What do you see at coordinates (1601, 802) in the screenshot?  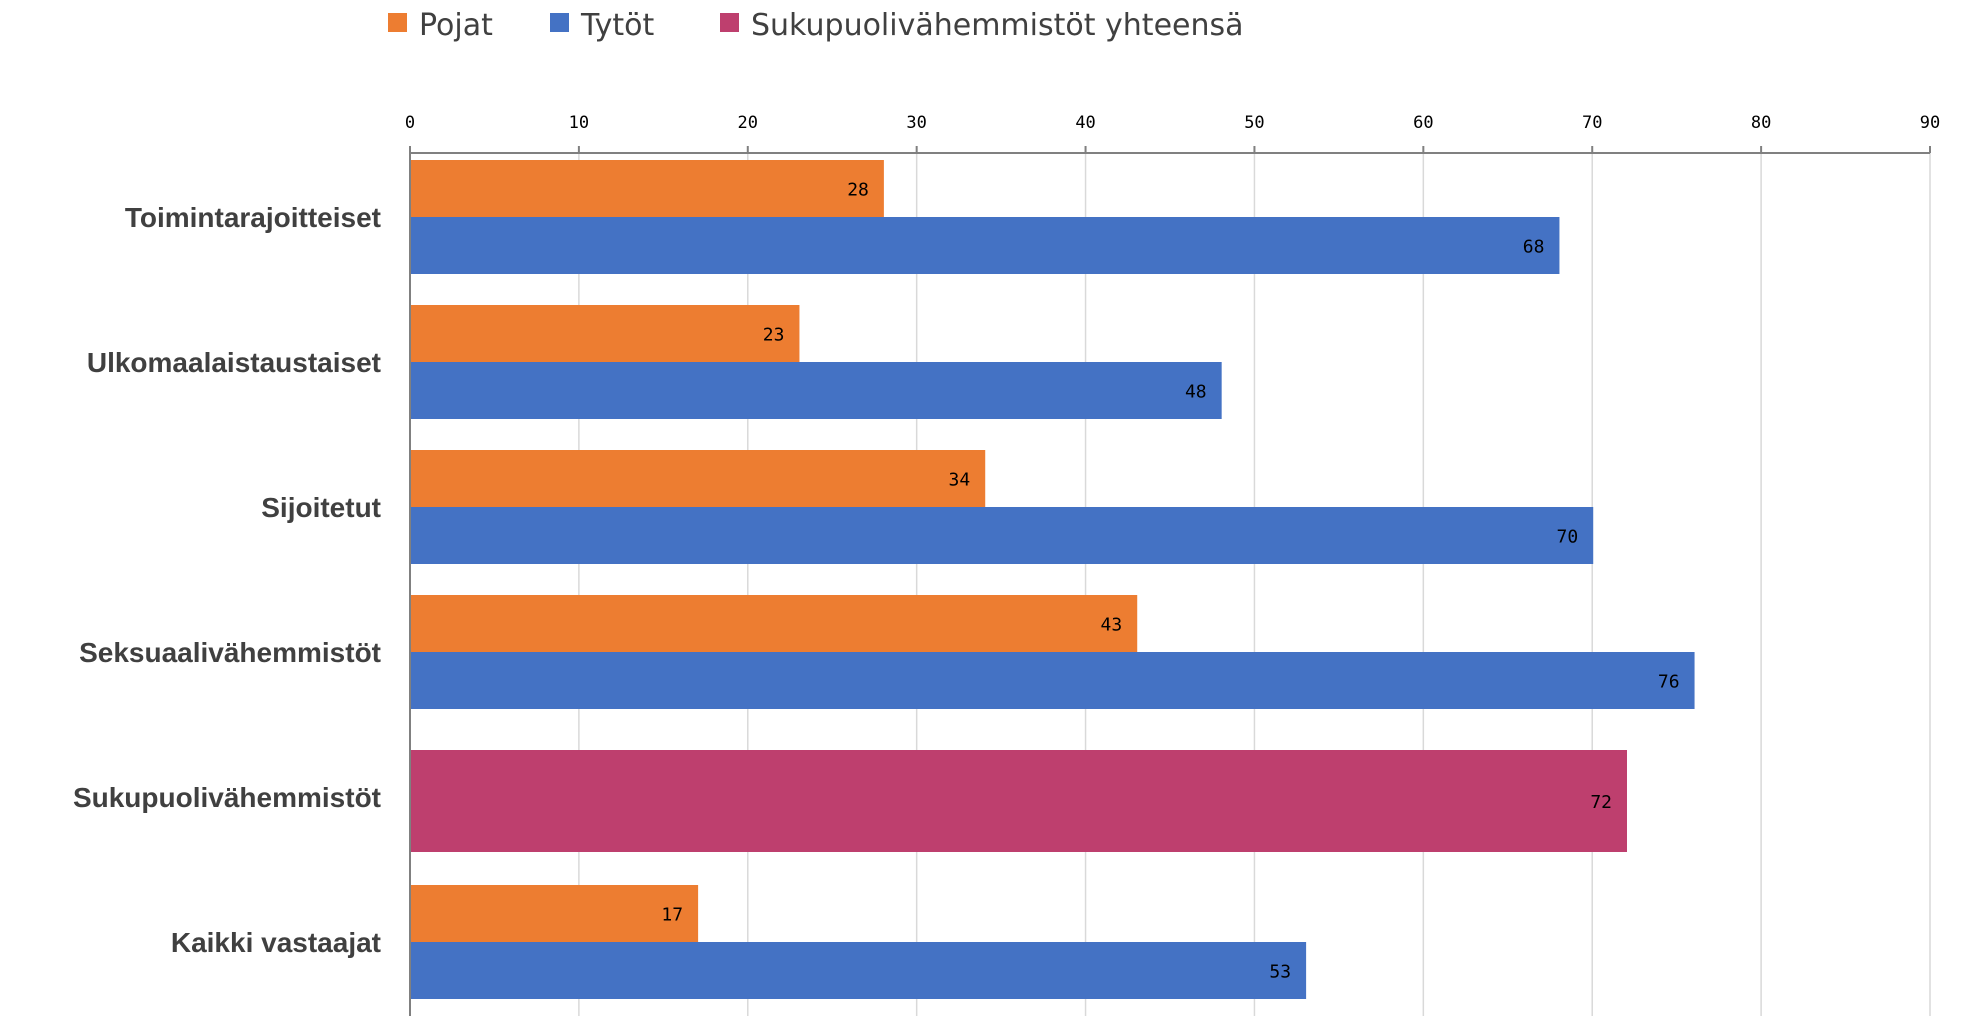 I see `value-label-5-series-3: 72` at bounding box center [1601, 802].